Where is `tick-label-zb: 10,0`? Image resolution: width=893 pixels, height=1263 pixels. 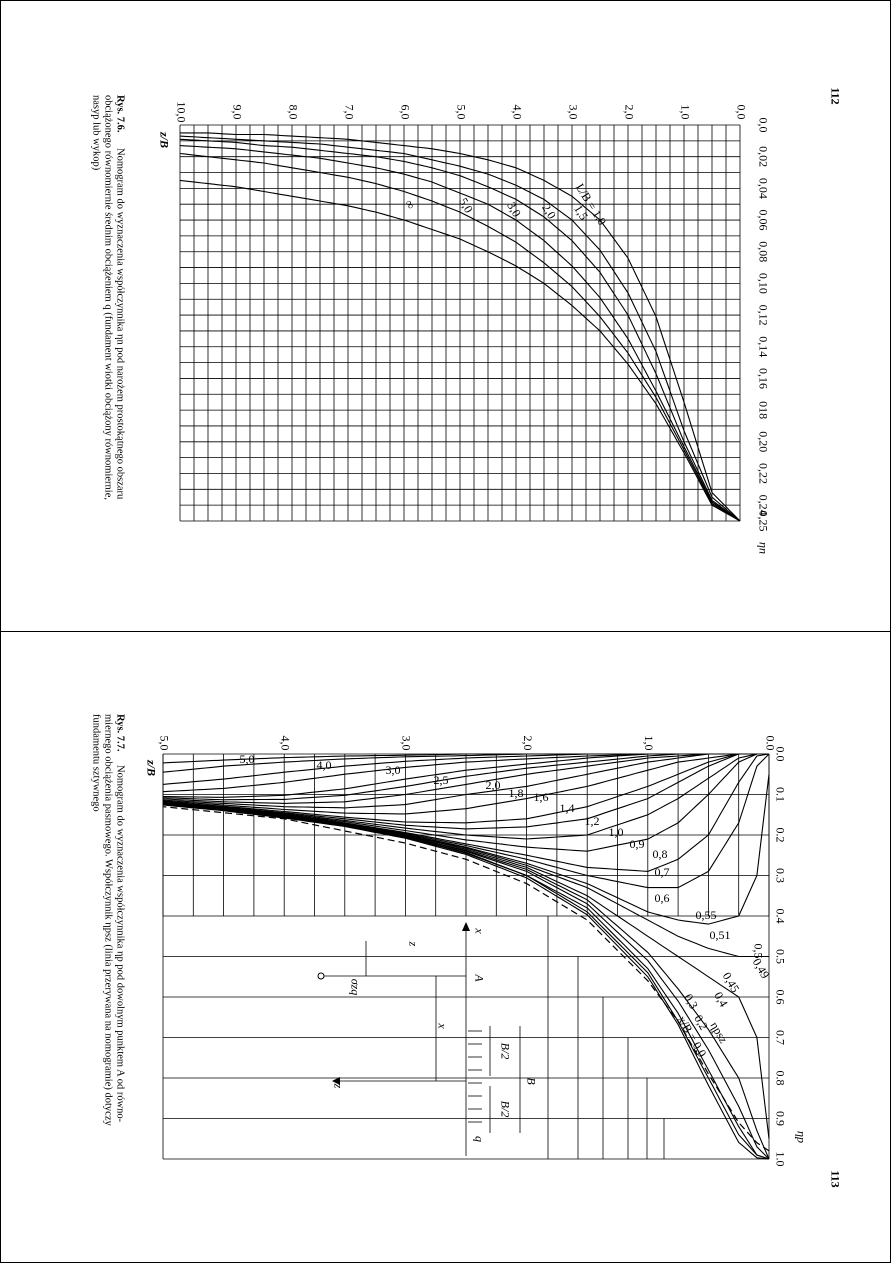
tick-label-zb: 10,0 is located at coordinates (181, 112).